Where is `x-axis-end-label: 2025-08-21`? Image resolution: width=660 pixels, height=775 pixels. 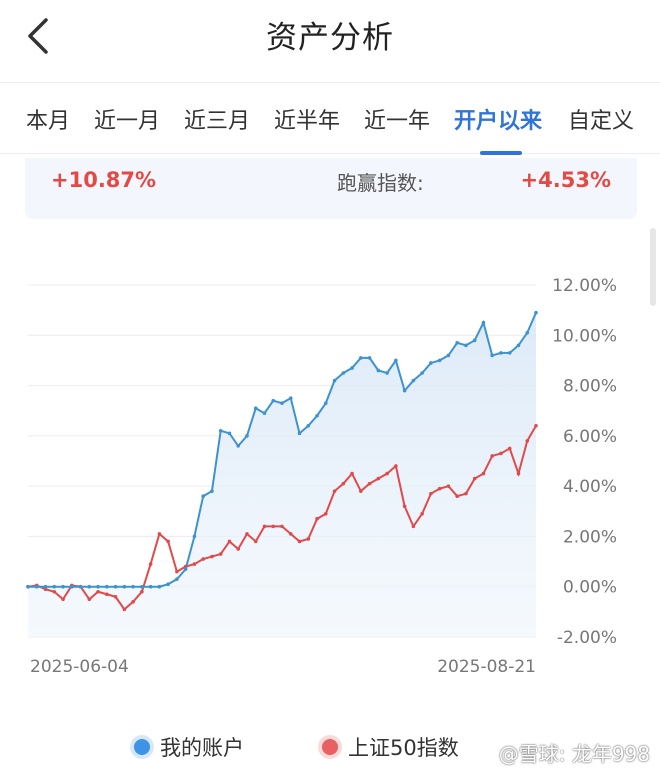 x-axis-end-label: 2025-08-21 is located at coordinates (486, 667).